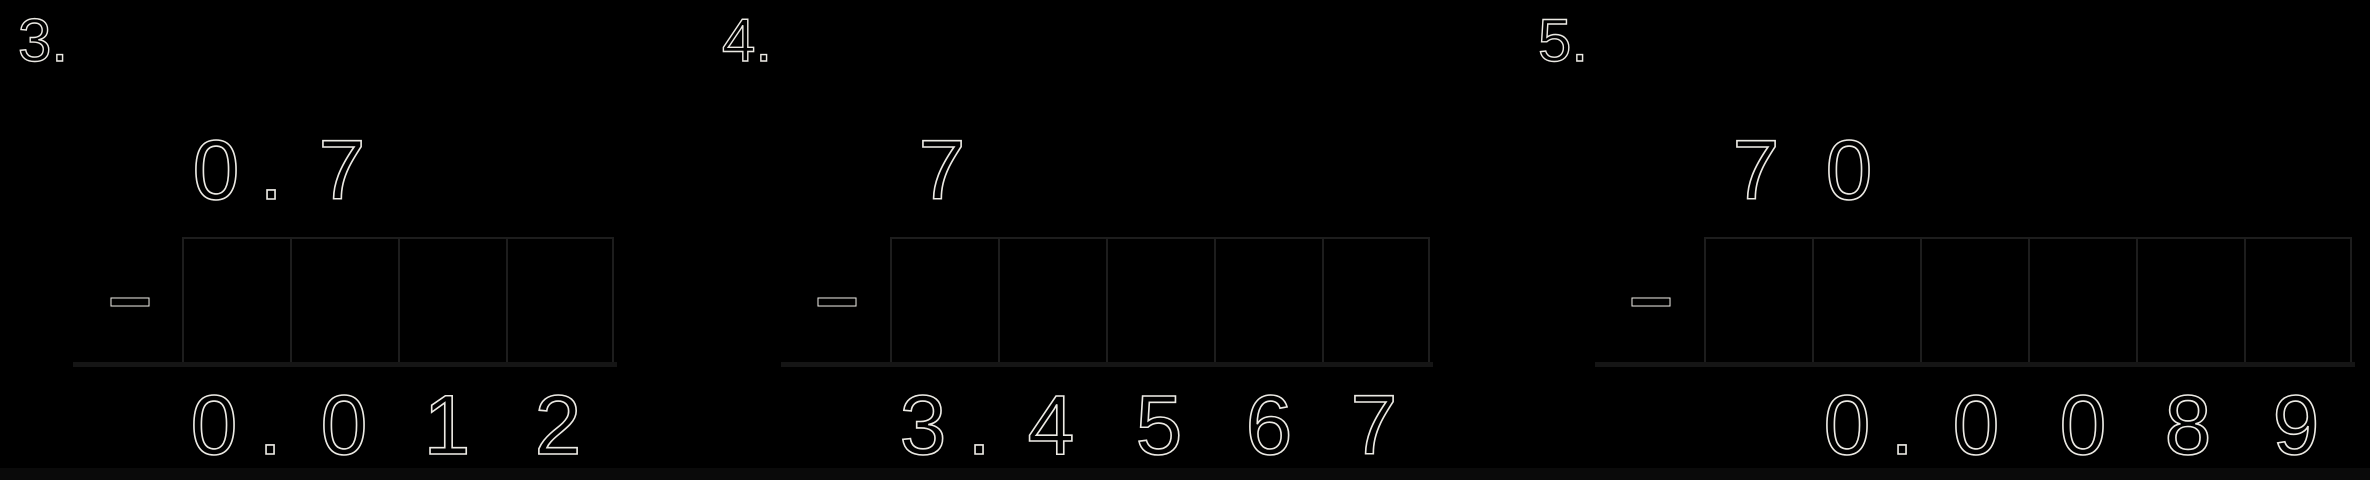  What do you see at coordinates (1185, 474) in the screenshot?
I see `page-bottom-edge` at bounding box center [1185, 474].